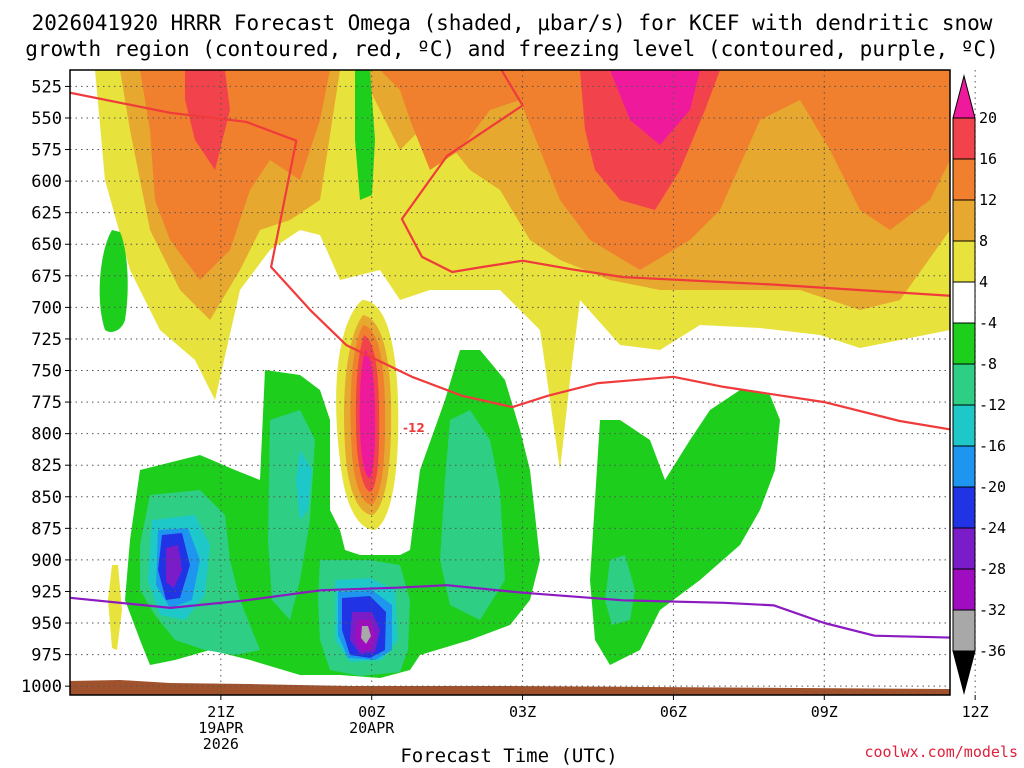 The width and height of the screenshot is (1024, 768). Describe the element at coordinates (46, 498) in the screenshot. I see `y-tick-label: 850` at that location.